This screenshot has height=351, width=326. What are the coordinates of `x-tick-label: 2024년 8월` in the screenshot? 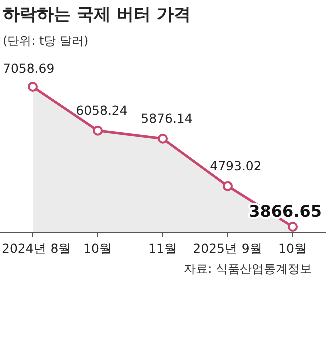 It's located at (37, 248).